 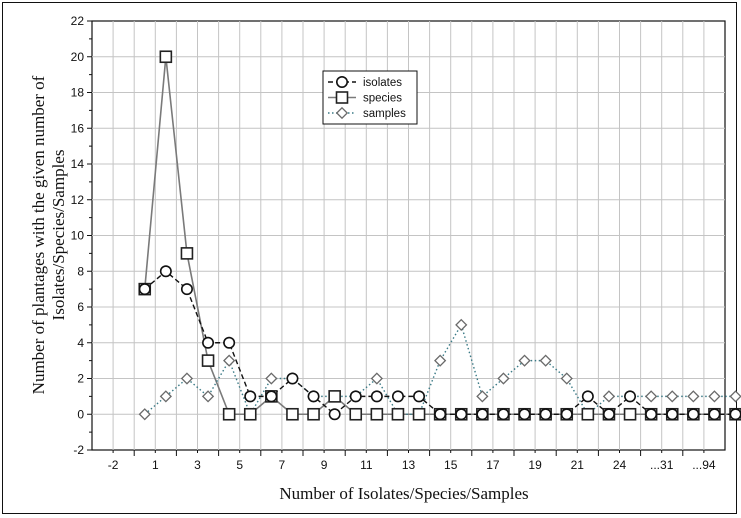 What do you see at coordinates (409, 465) in the screenshot?
I see `x-tick-label: 13` at bounding box center [409, 465].